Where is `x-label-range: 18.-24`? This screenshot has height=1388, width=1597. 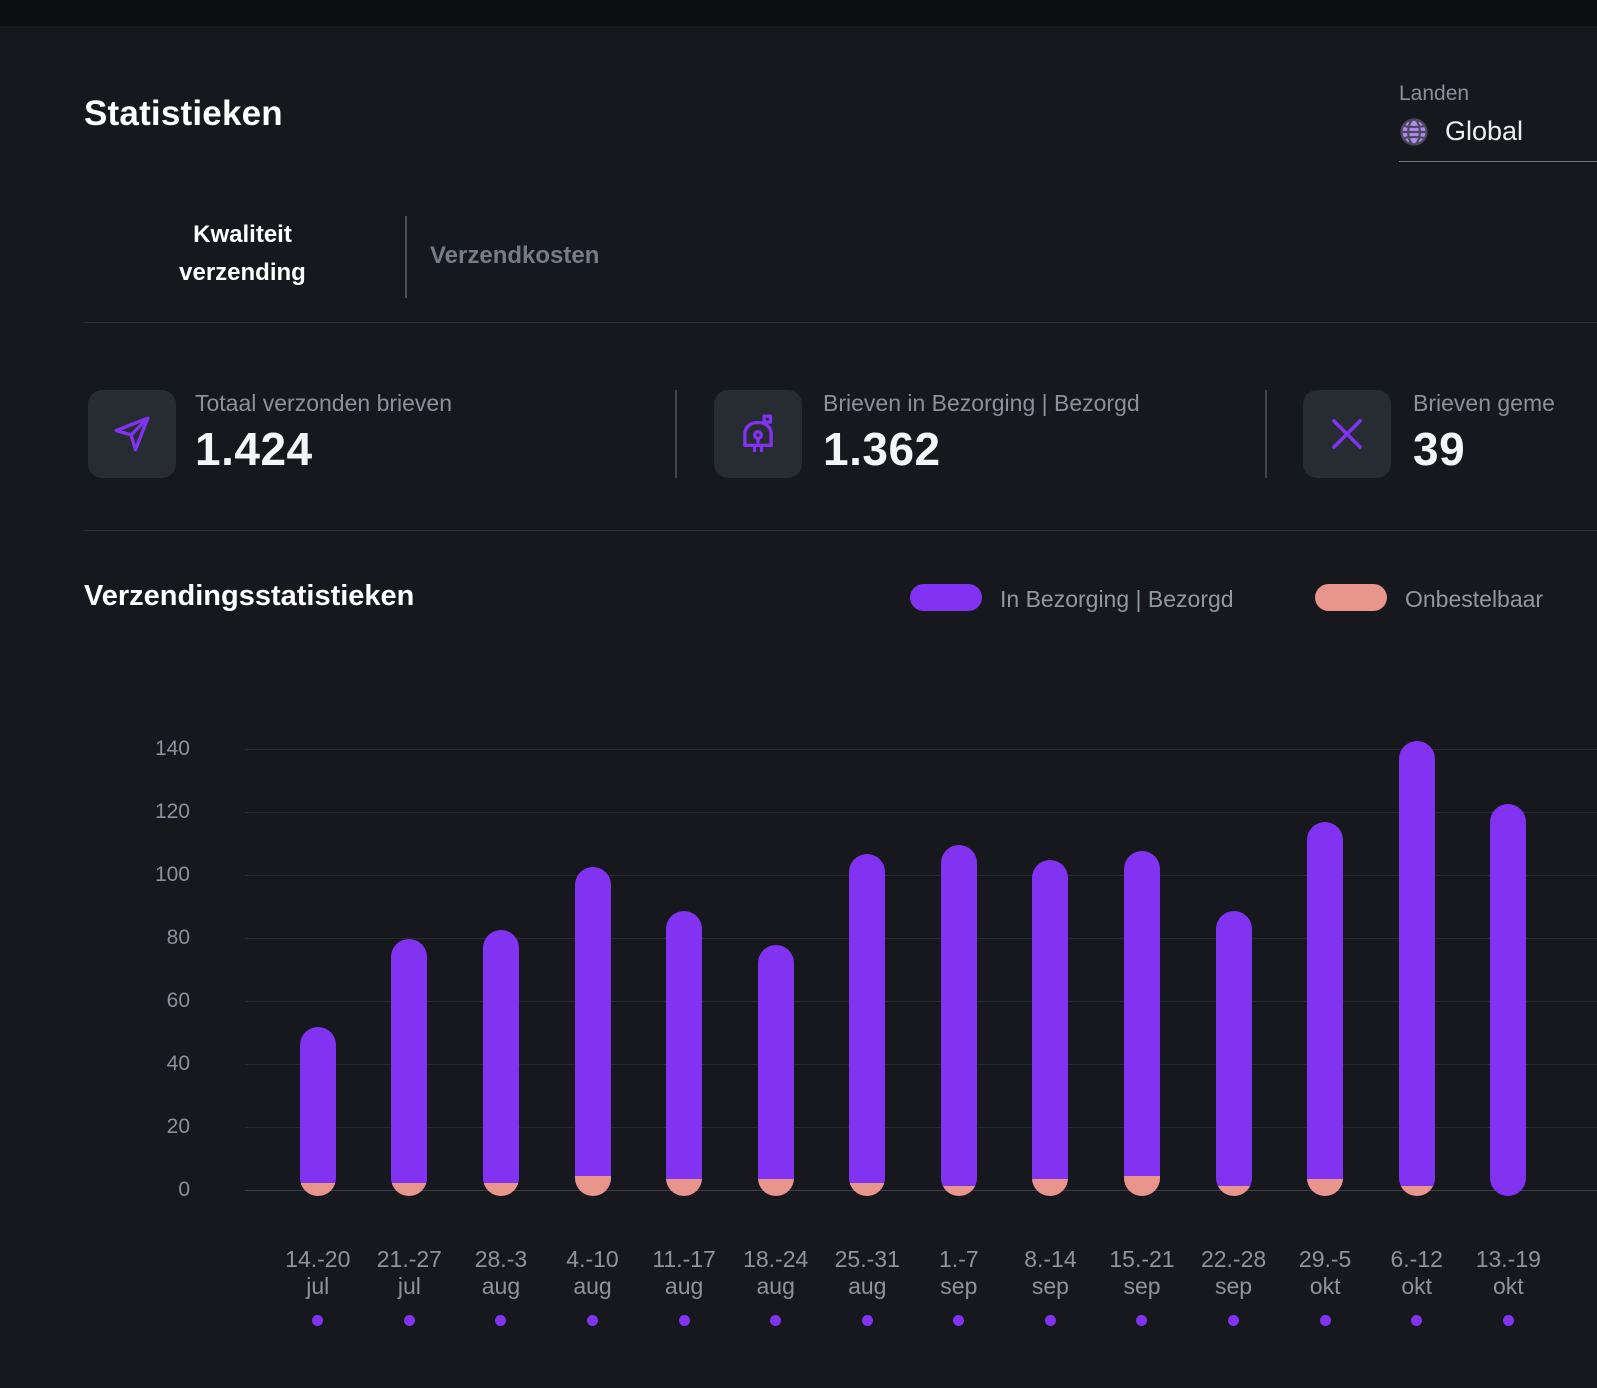 x-label-range: 18.-24 is located at coordinates (776, 1259).